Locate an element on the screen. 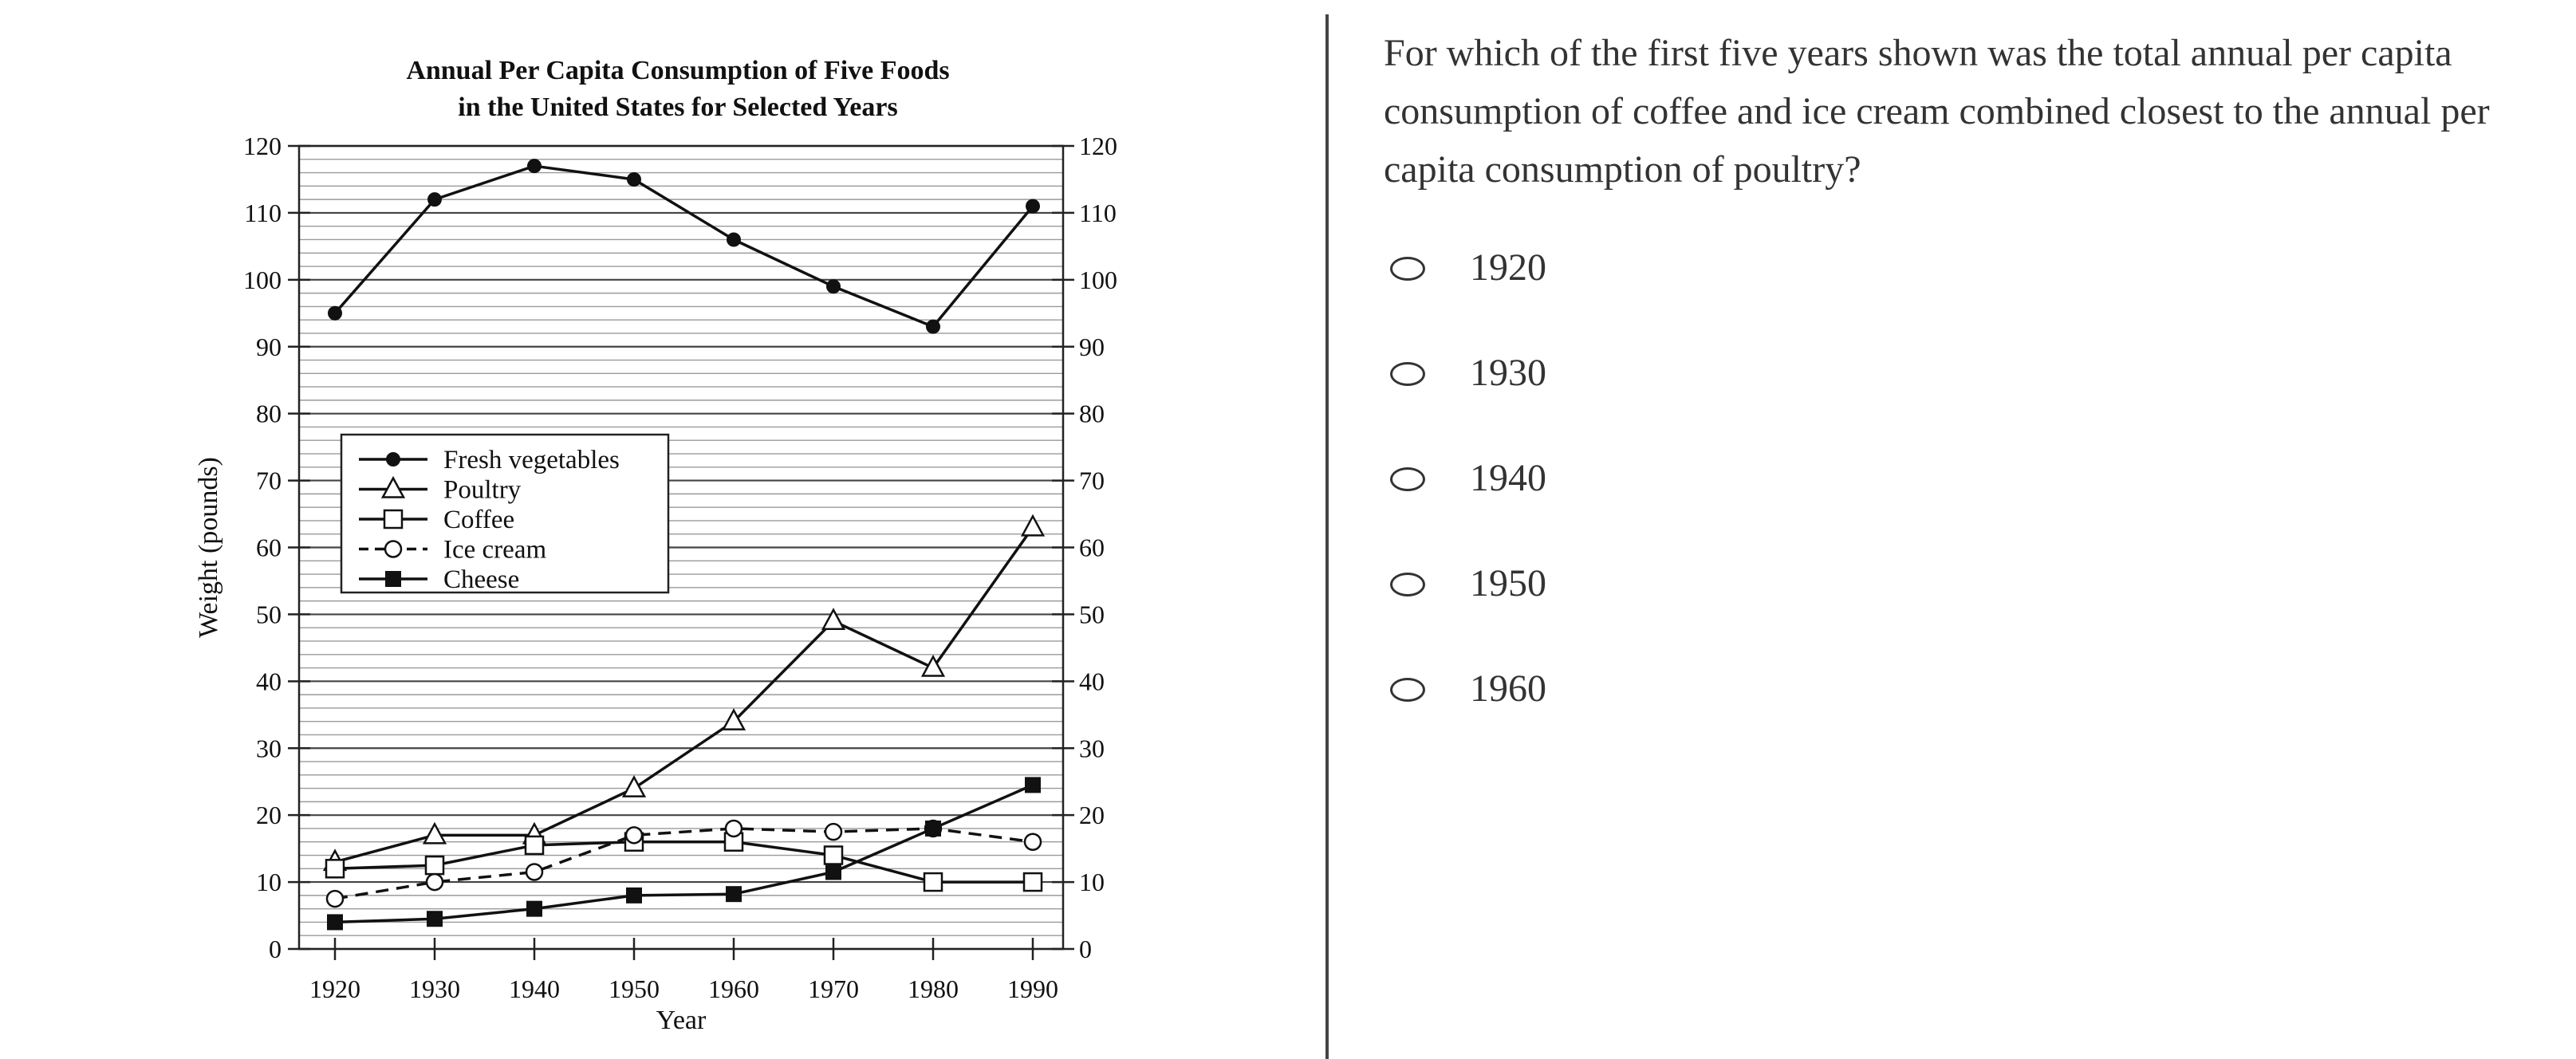  x-tick-label: 1920 is located at coordinates (334, 988).